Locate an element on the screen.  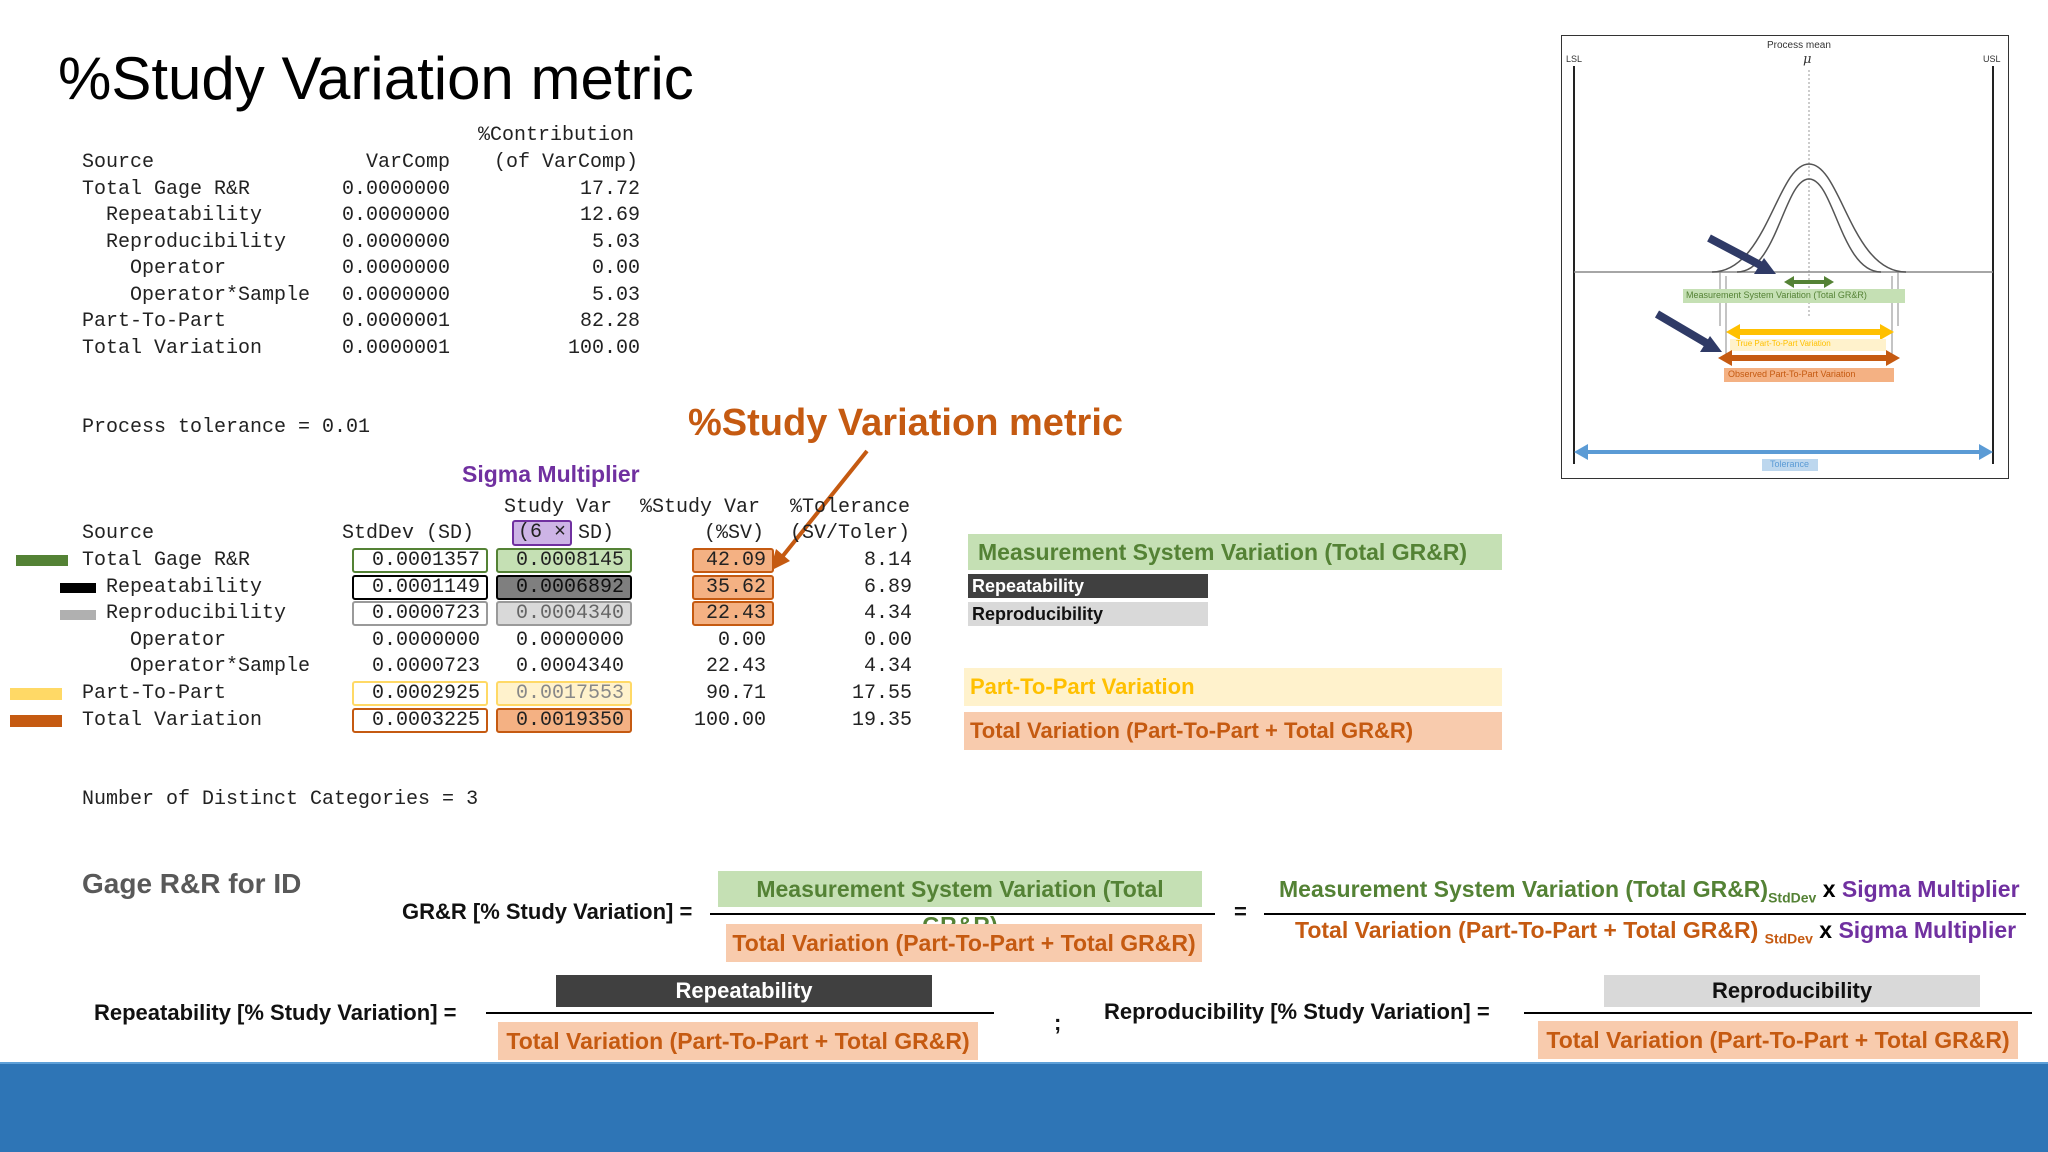
grr-lhs: GR&R [% Study Variation] = is located at coordinates (547, 911).